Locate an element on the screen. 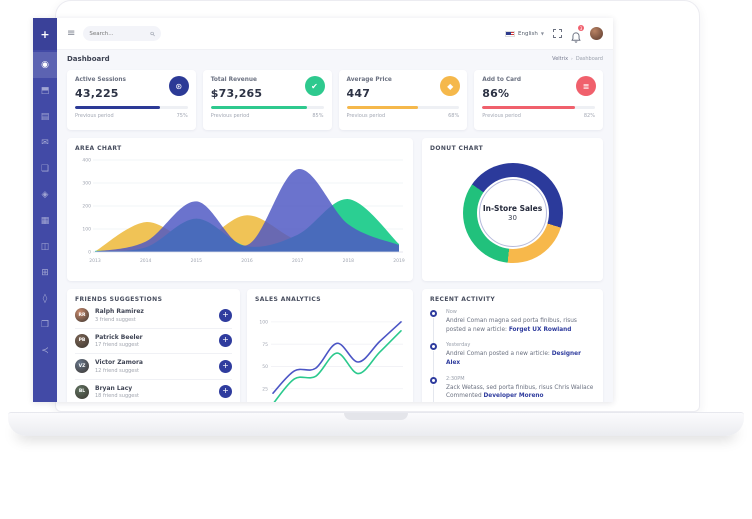 Image resolution: width=752 pixels, height=519 pixels. sidebar-item-pages: ❏ is located at coordinates (45, 169).